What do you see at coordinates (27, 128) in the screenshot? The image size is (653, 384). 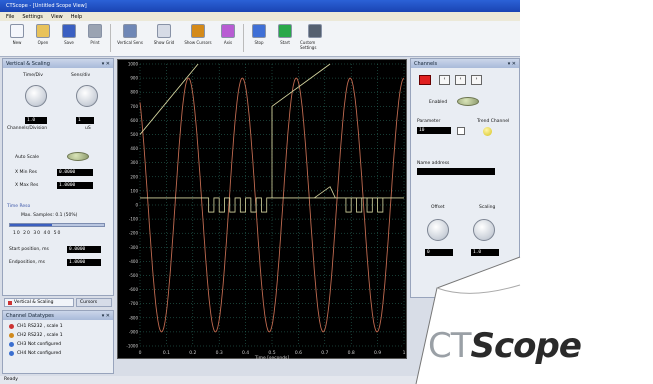 I see `channels-division-caption: Channels/Division` at bounding box center [27, 128].